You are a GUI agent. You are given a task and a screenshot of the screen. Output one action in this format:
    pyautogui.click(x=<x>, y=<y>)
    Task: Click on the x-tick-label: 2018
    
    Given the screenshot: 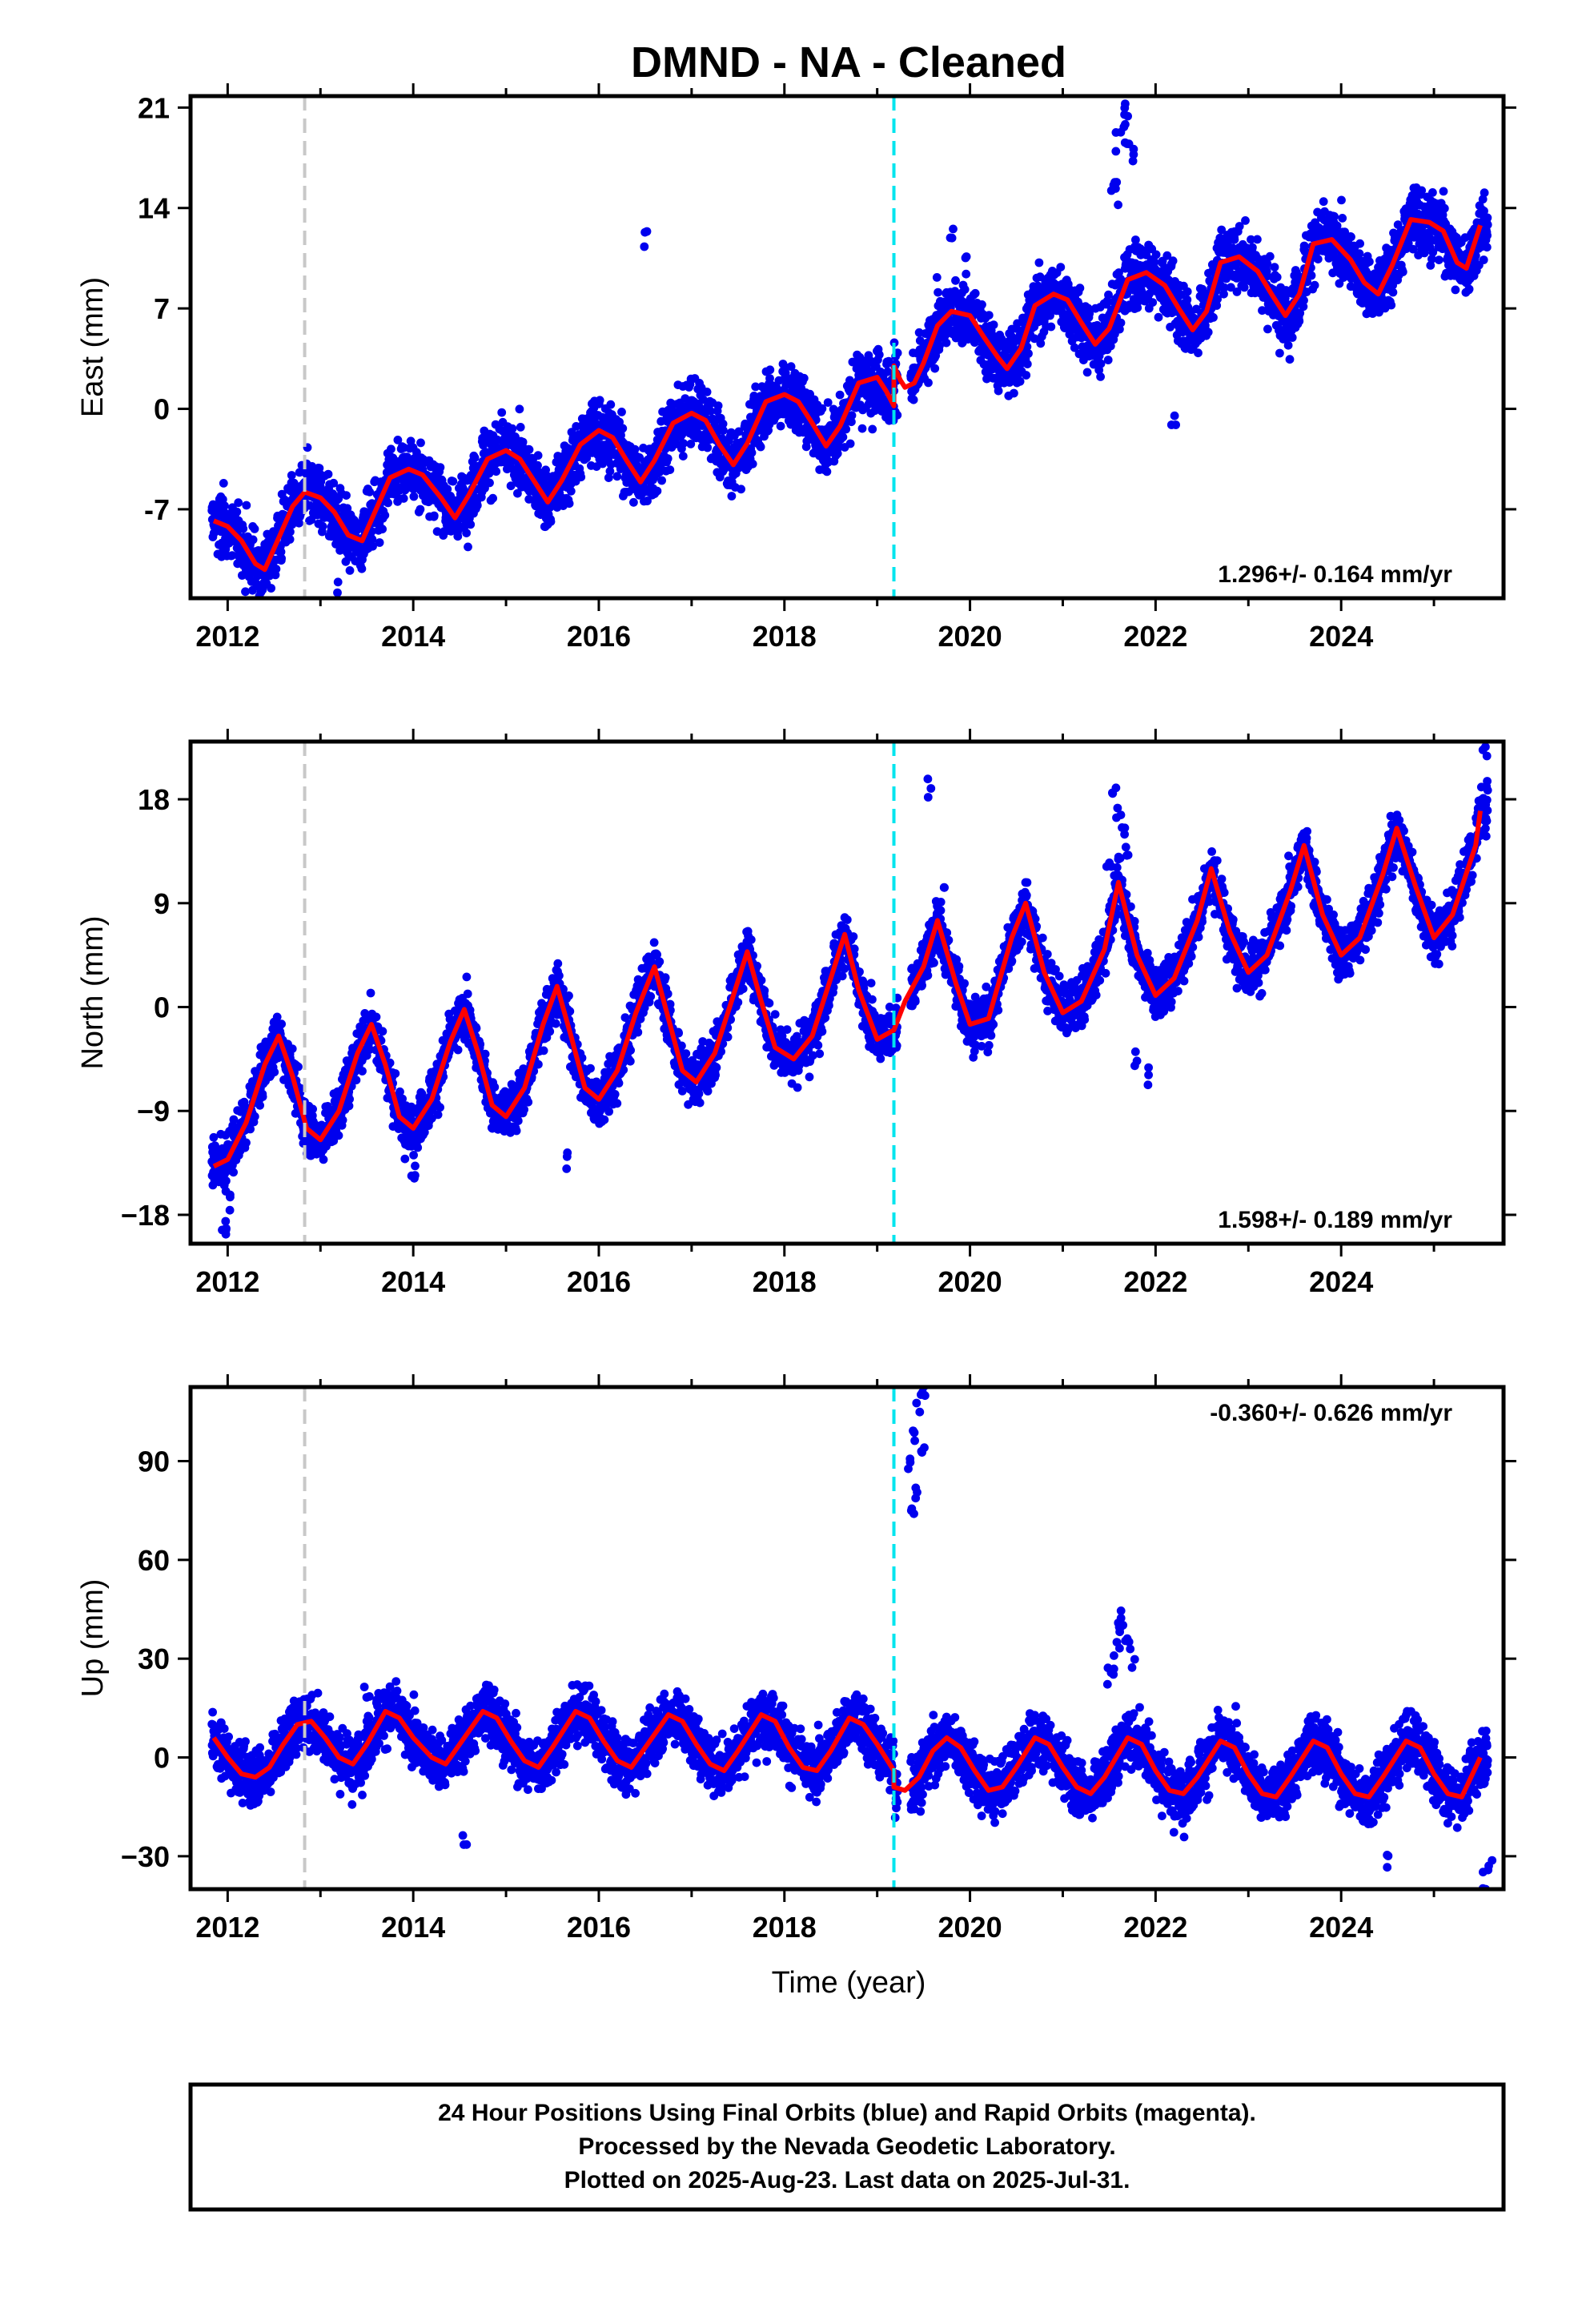 What is the action you would take?
    pyautogui.click(x=785, y=636)
    